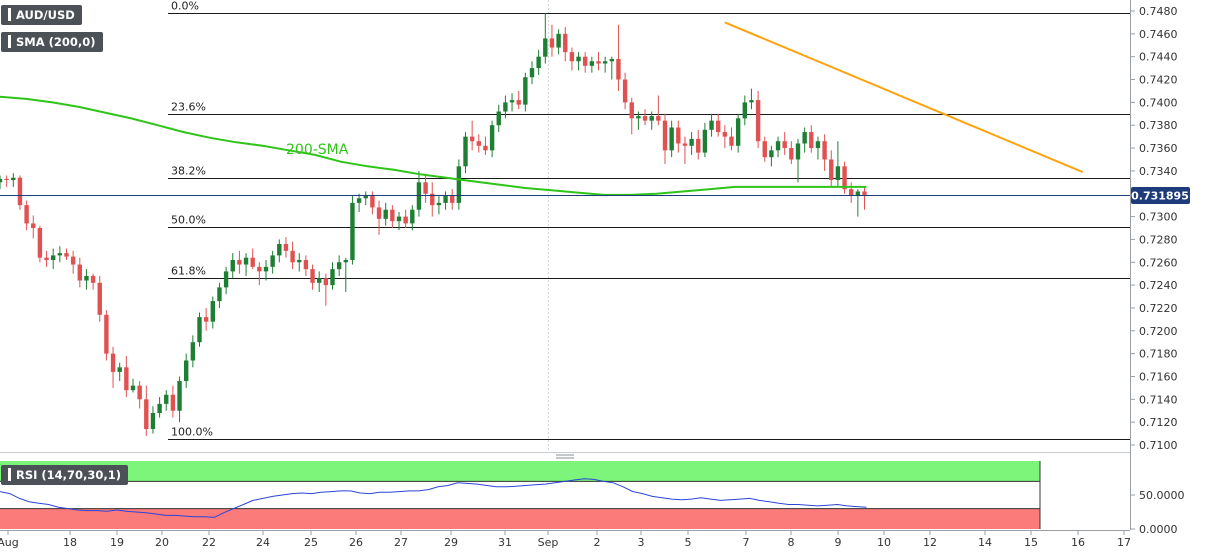  Describe the element at coordinates (311, 542) in the screenshot. I see `x-tick-label: 25` at that location.